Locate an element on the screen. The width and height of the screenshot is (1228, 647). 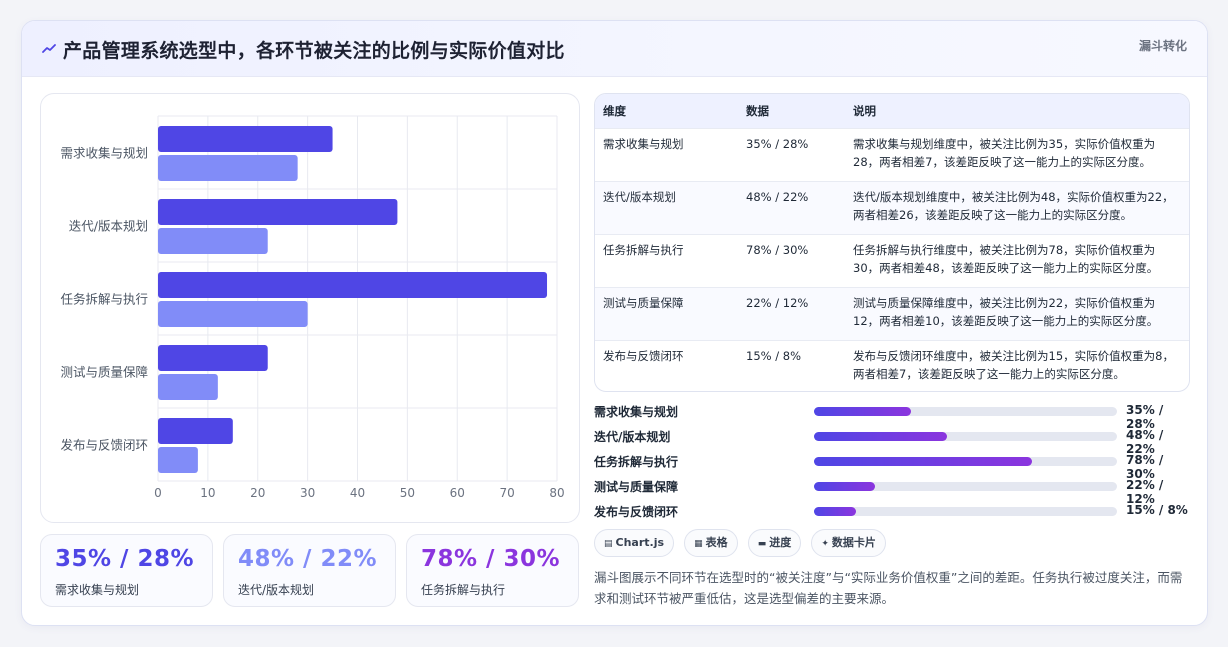
y-category-label: 测试与质量保障 is located at coordinates (104, 372).